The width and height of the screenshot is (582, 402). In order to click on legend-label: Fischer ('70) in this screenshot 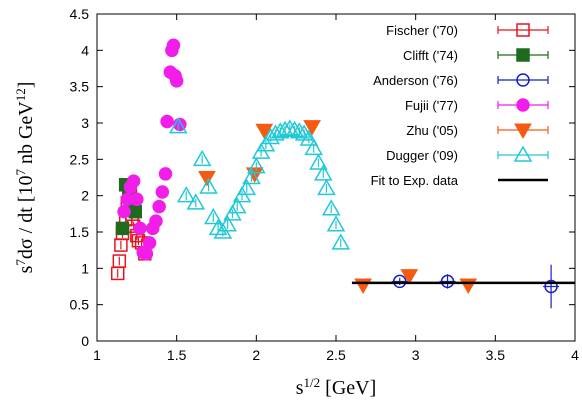, I will do `click(422, 30)`.